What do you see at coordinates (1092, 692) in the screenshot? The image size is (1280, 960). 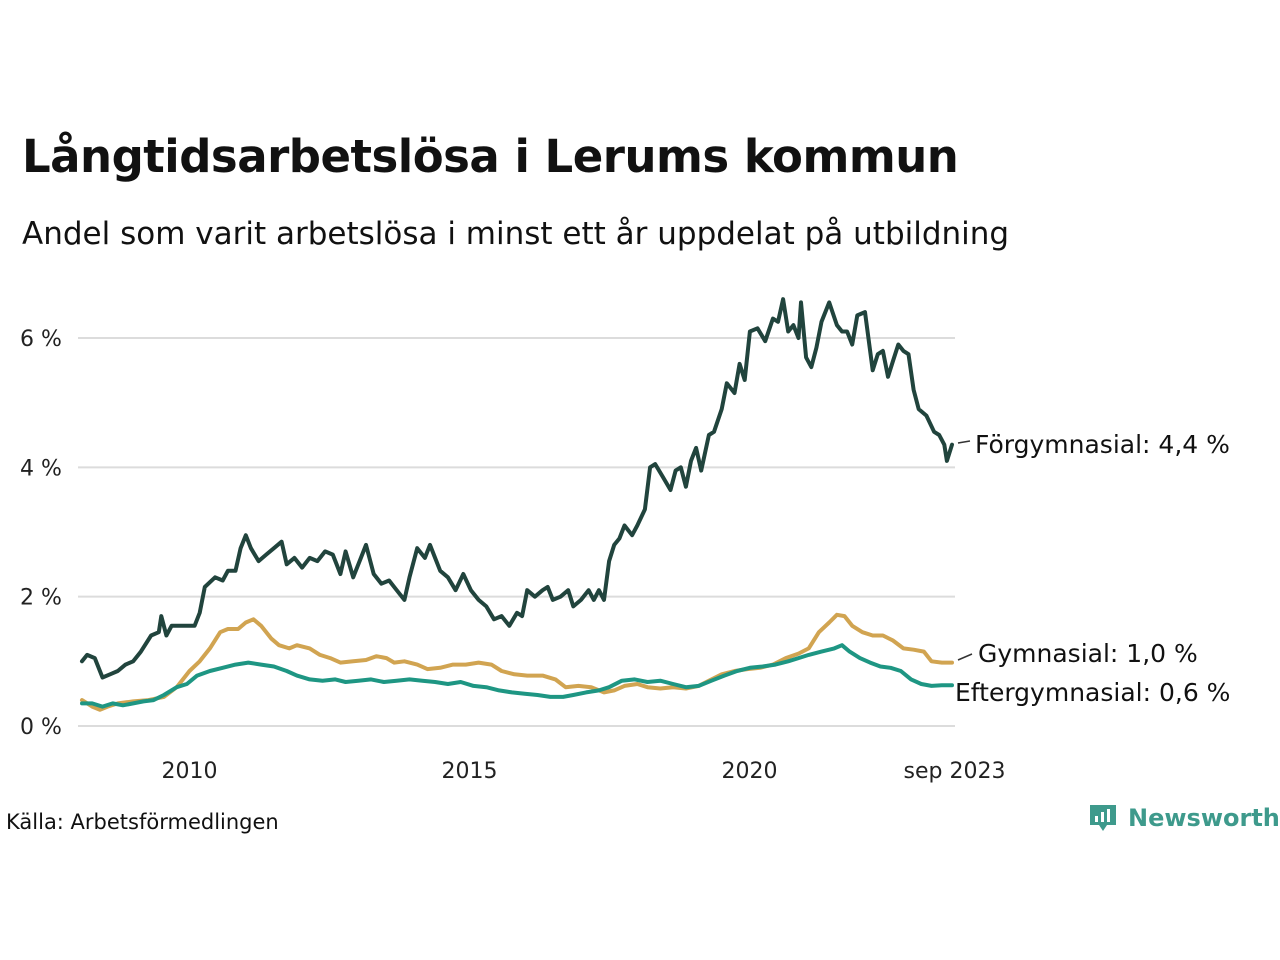 I see `series-end-label: Eftergymnasial: 0,6 %` at bounding box center [1092, 692].